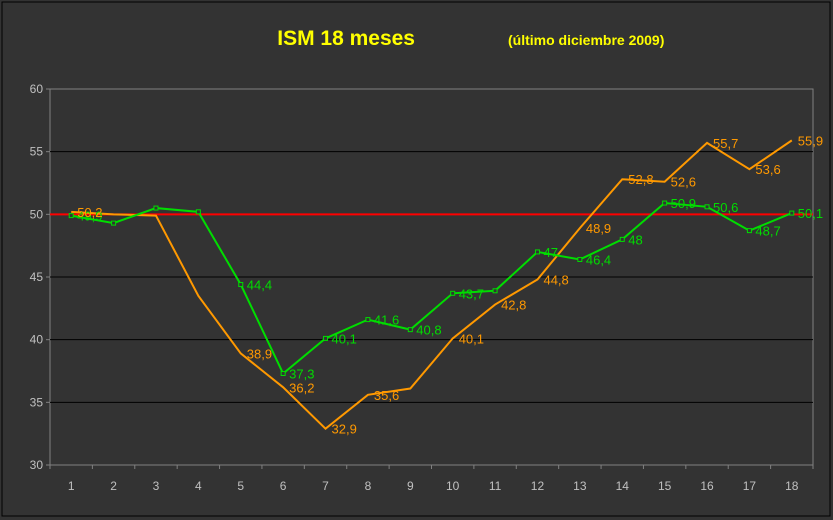  I want to click on data-label: 41,6, so click(386, 320).